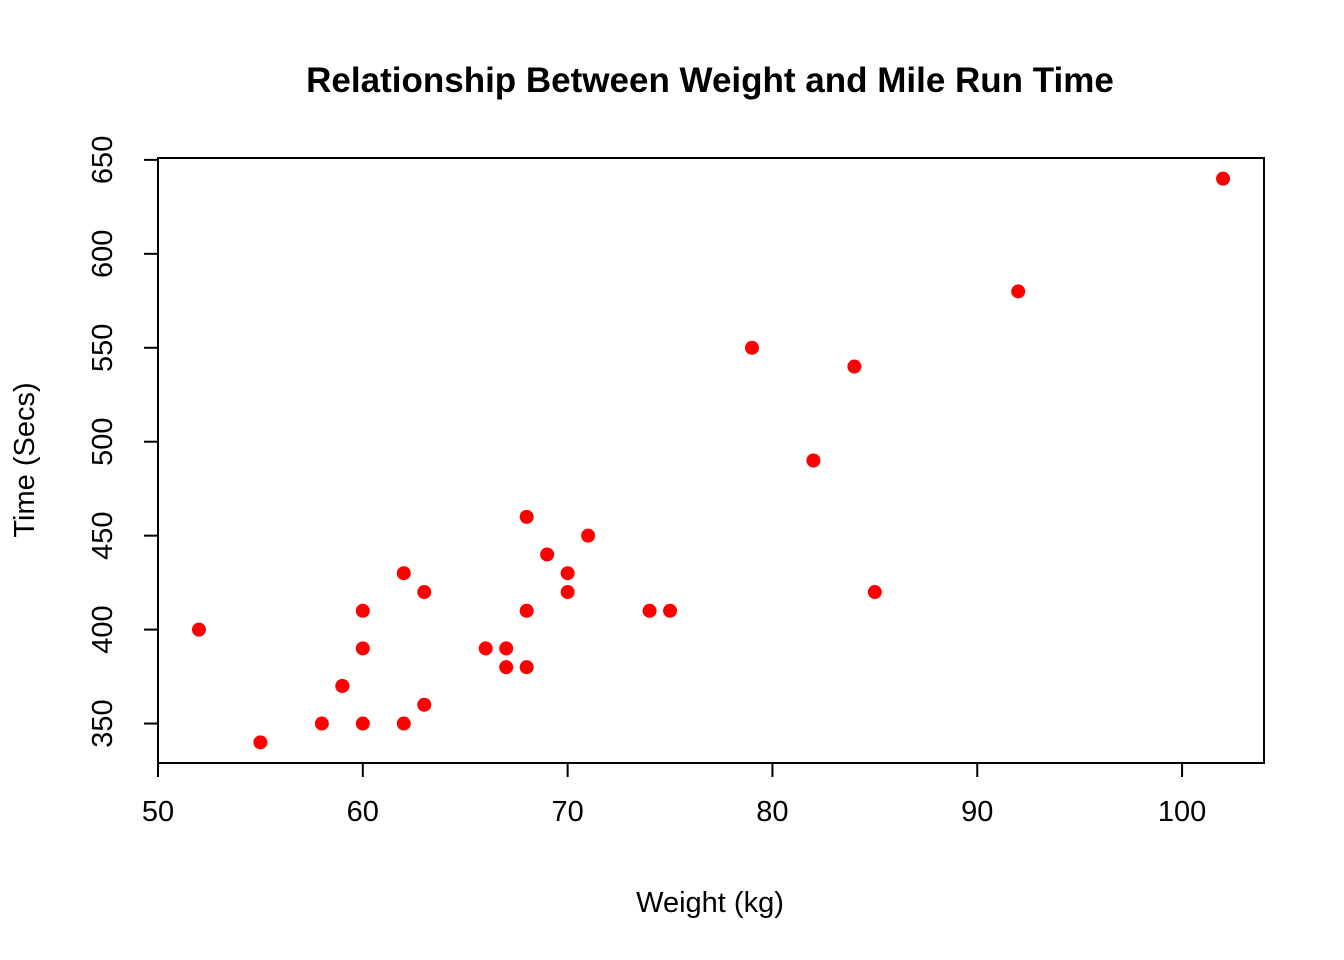  Describe the element at coordinates (567, 812) in the screenshot. I see `x-tick-label: 70` at that location.